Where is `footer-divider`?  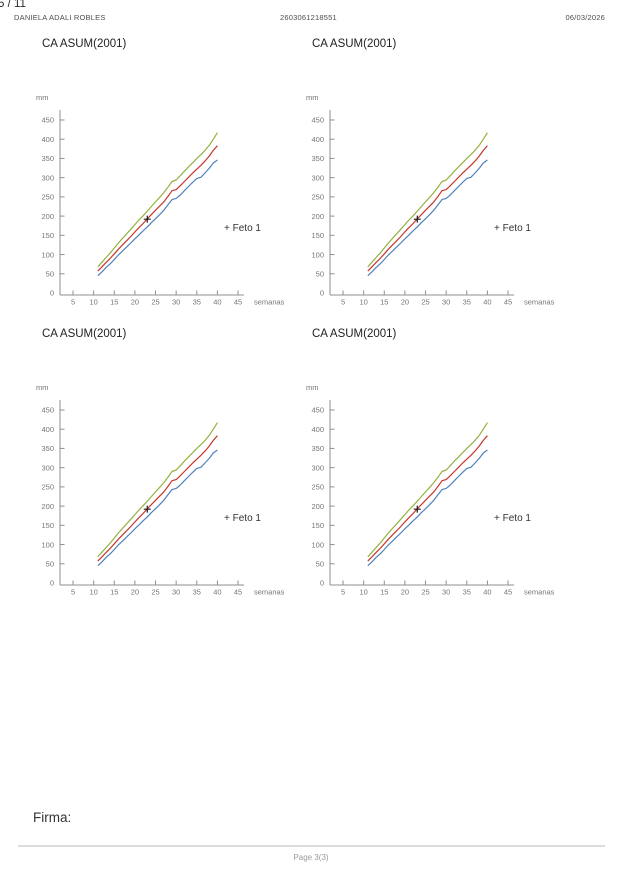 footer-divider is located at coordinates (311, 846).